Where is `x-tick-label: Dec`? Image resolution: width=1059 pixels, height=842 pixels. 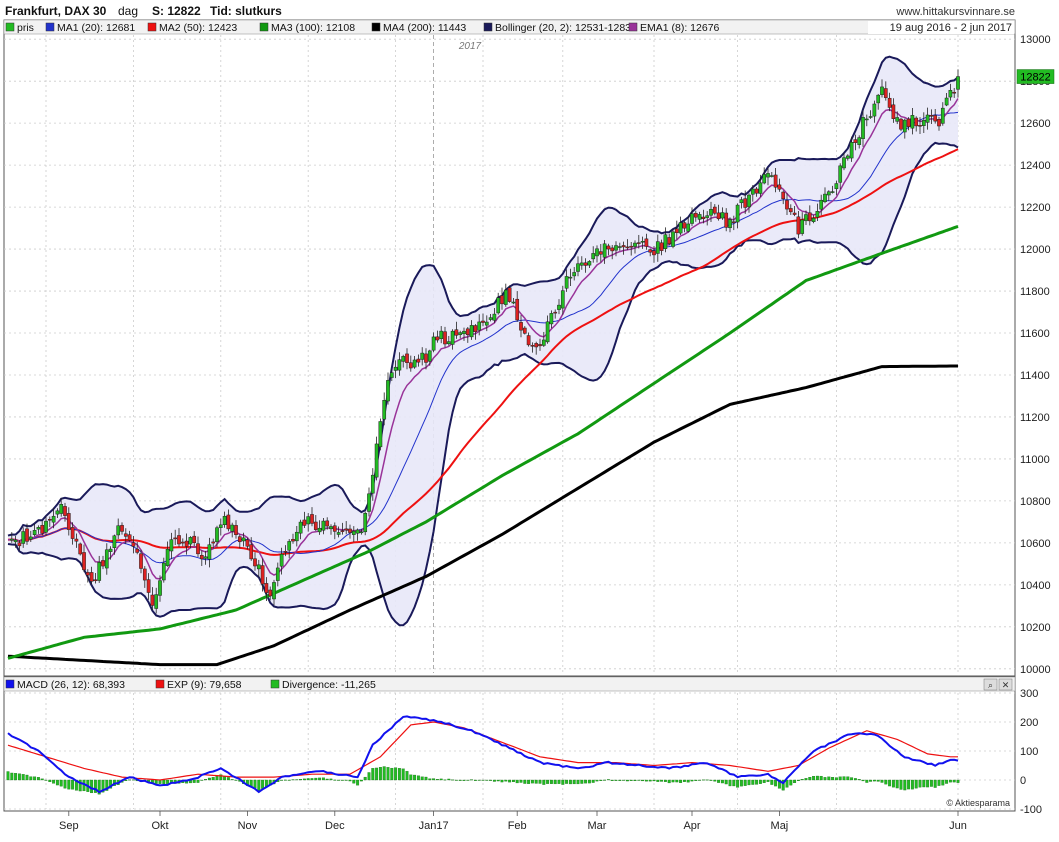
x-tick-label: Dec is located at coordinates (335, 826).